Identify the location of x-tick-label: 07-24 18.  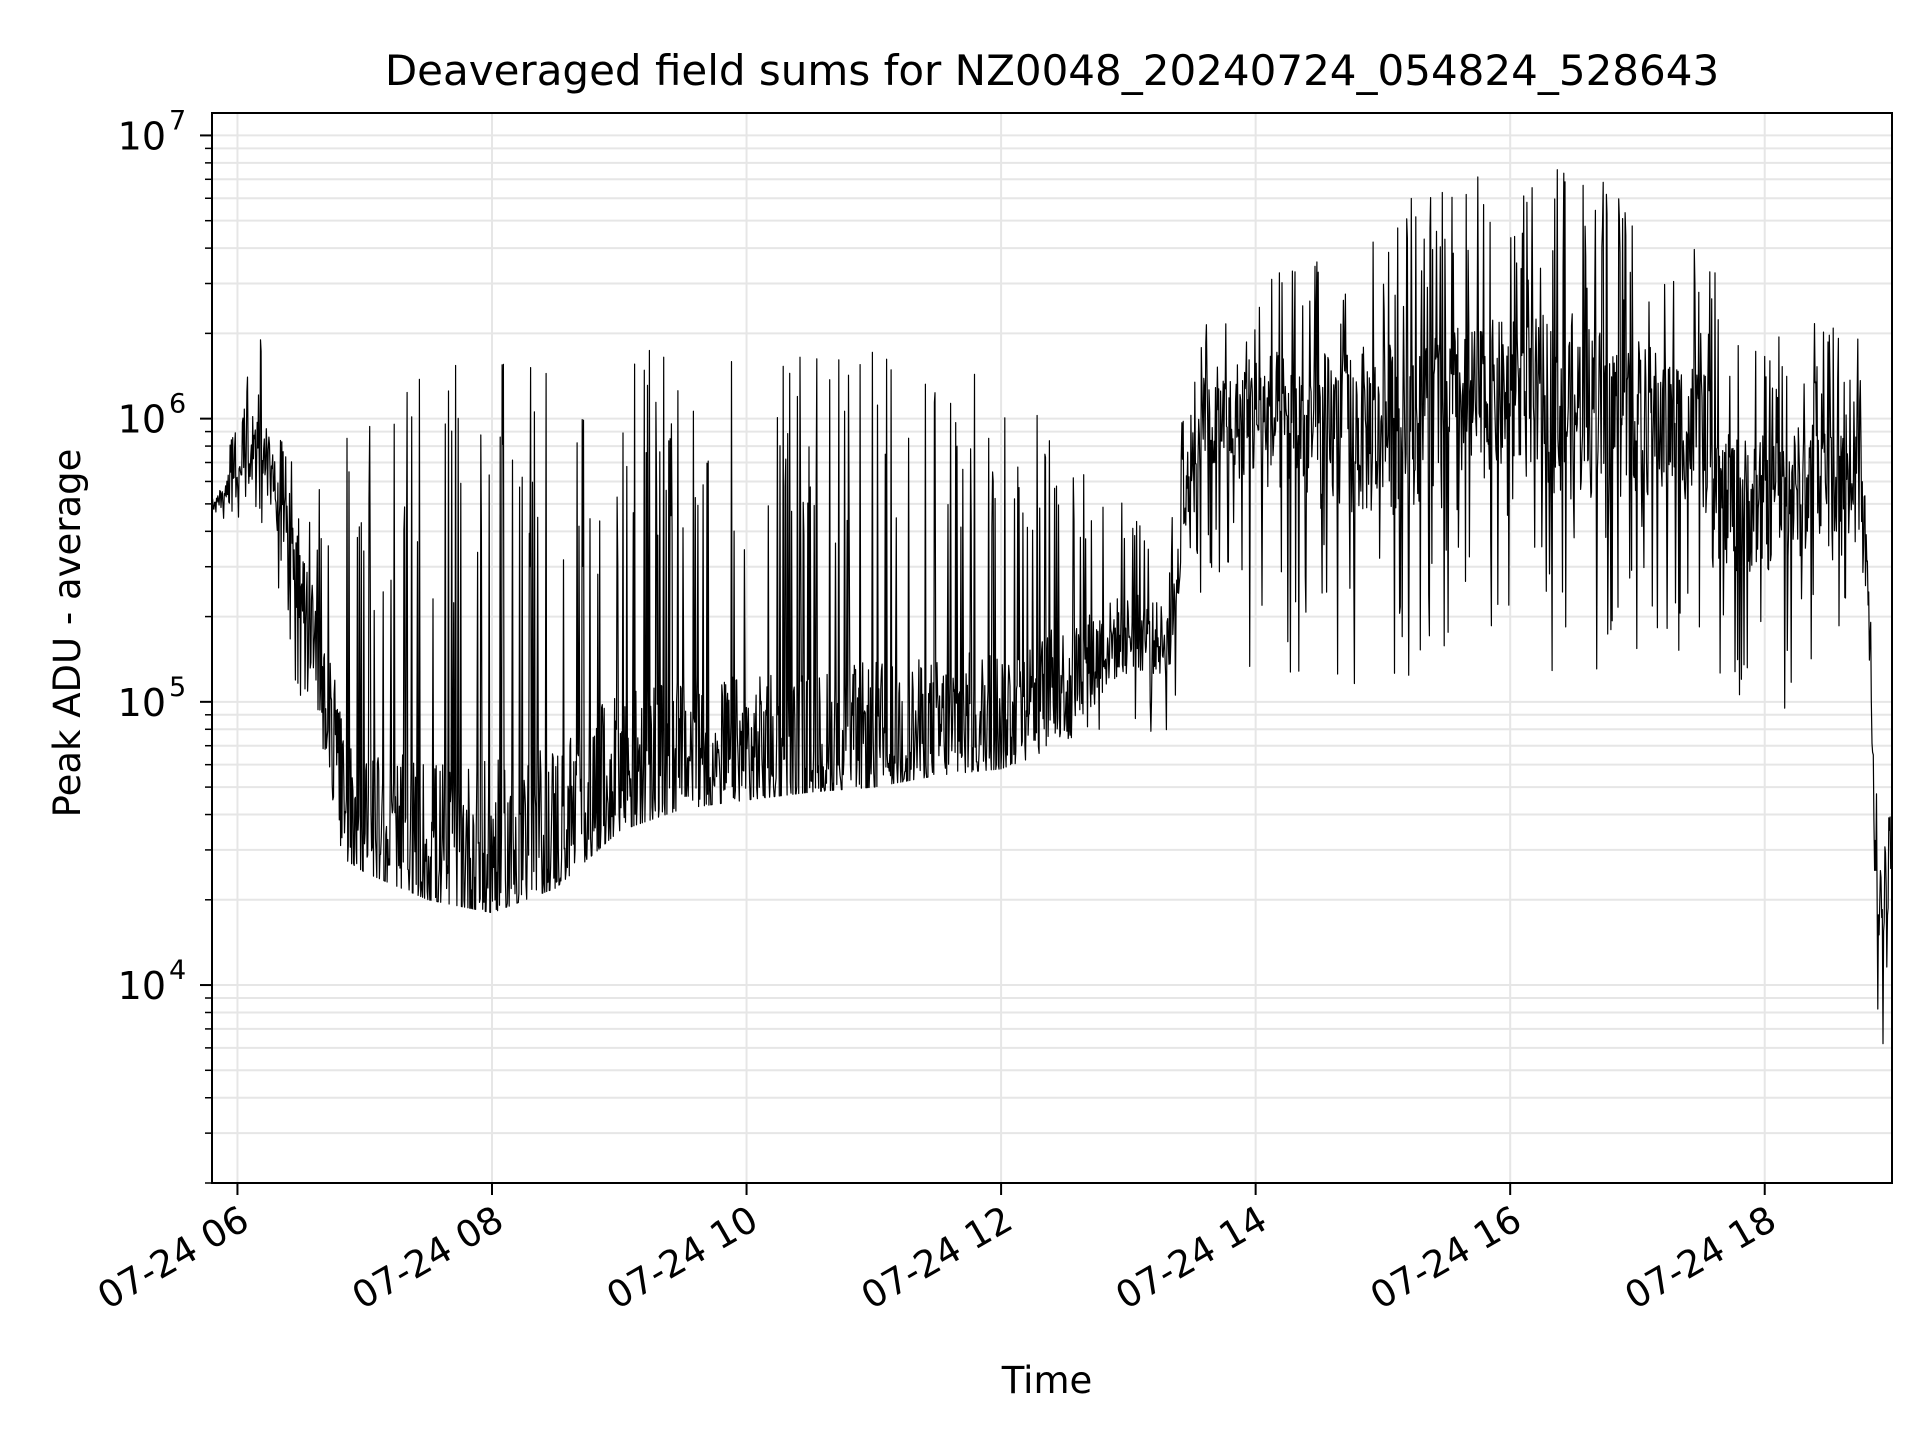
(1701, 1258).